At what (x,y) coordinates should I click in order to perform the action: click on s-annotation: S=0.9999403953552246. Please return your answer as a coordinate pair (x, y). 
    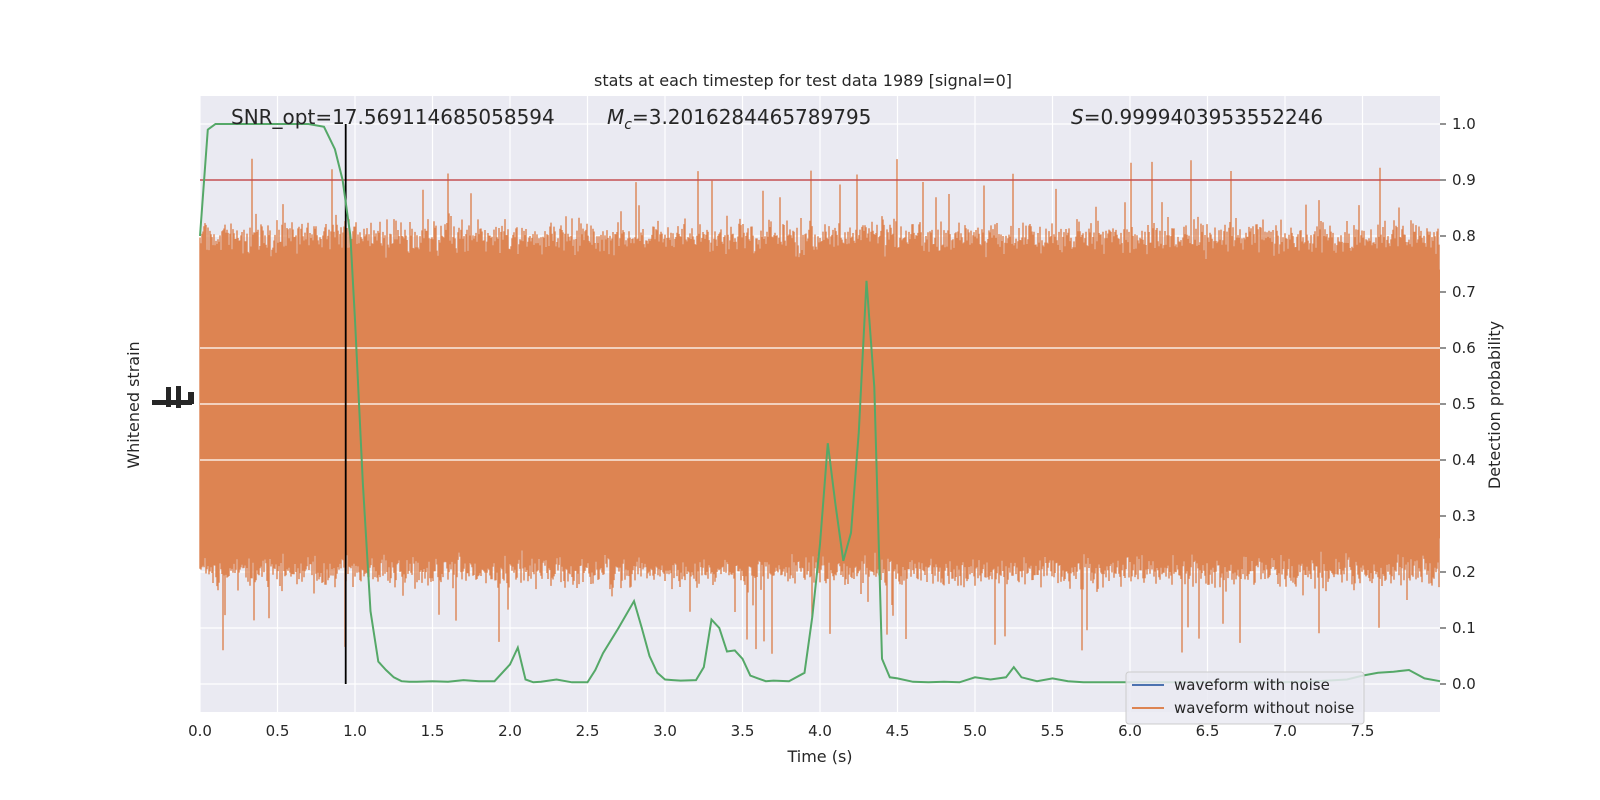
    Looking at the image, I should click on (1197, 117).